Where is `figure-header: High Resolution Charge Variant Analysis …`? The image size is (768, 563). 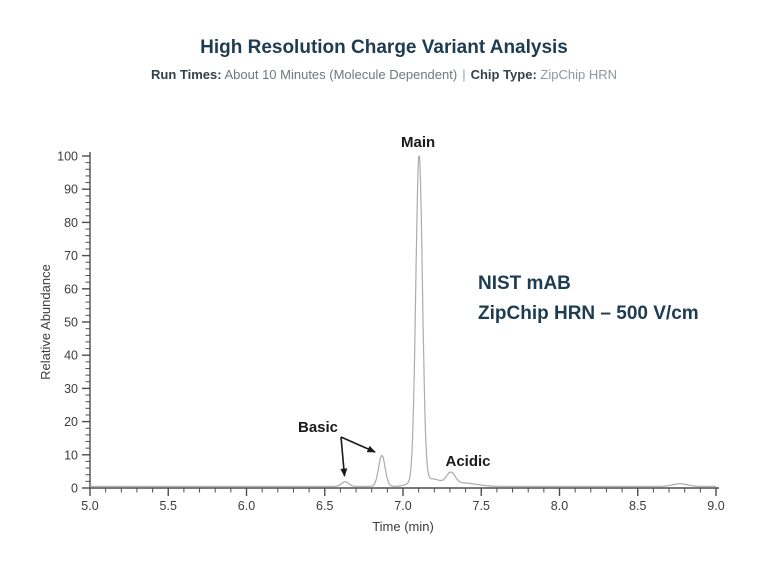 figure-header: High Resolution Charge Variant Analysis … is located at coordinates (384, 59).